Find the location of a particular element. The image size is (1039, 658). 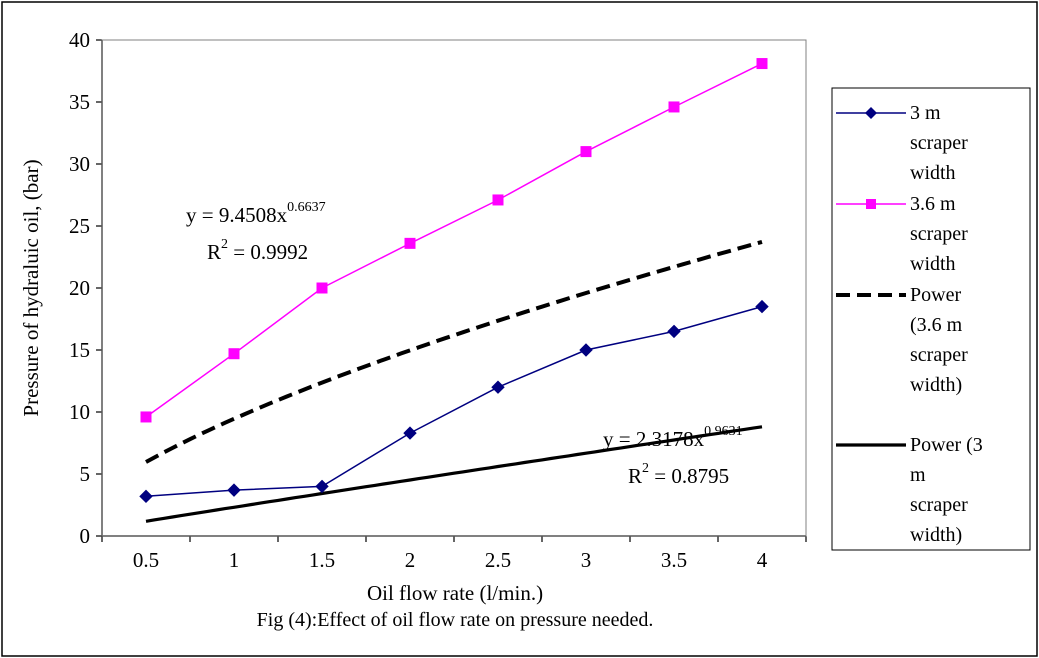

r2-3m-value: = 0.8795 is located at coordinates (689, 476).